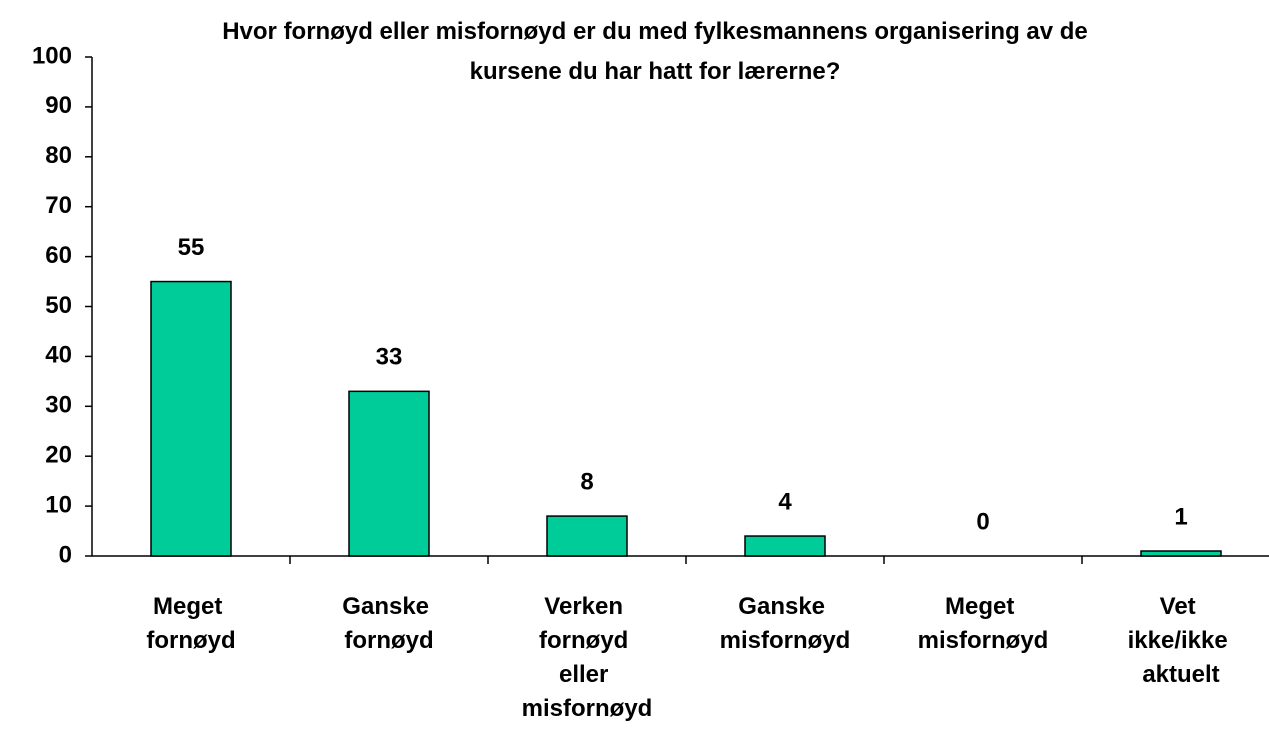  Describe the element at coordinates (58, 305) in the screenshot. I see `y-tick-label: 50` at that location.